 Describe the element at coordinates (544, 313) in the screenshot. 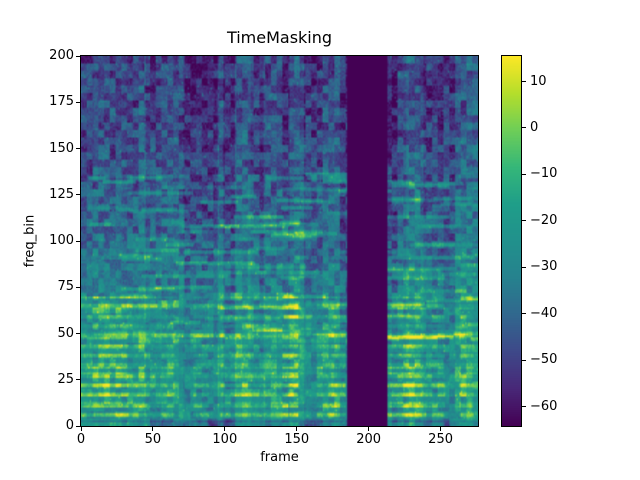

I see `colorbar-tick-label: −40` at that location.